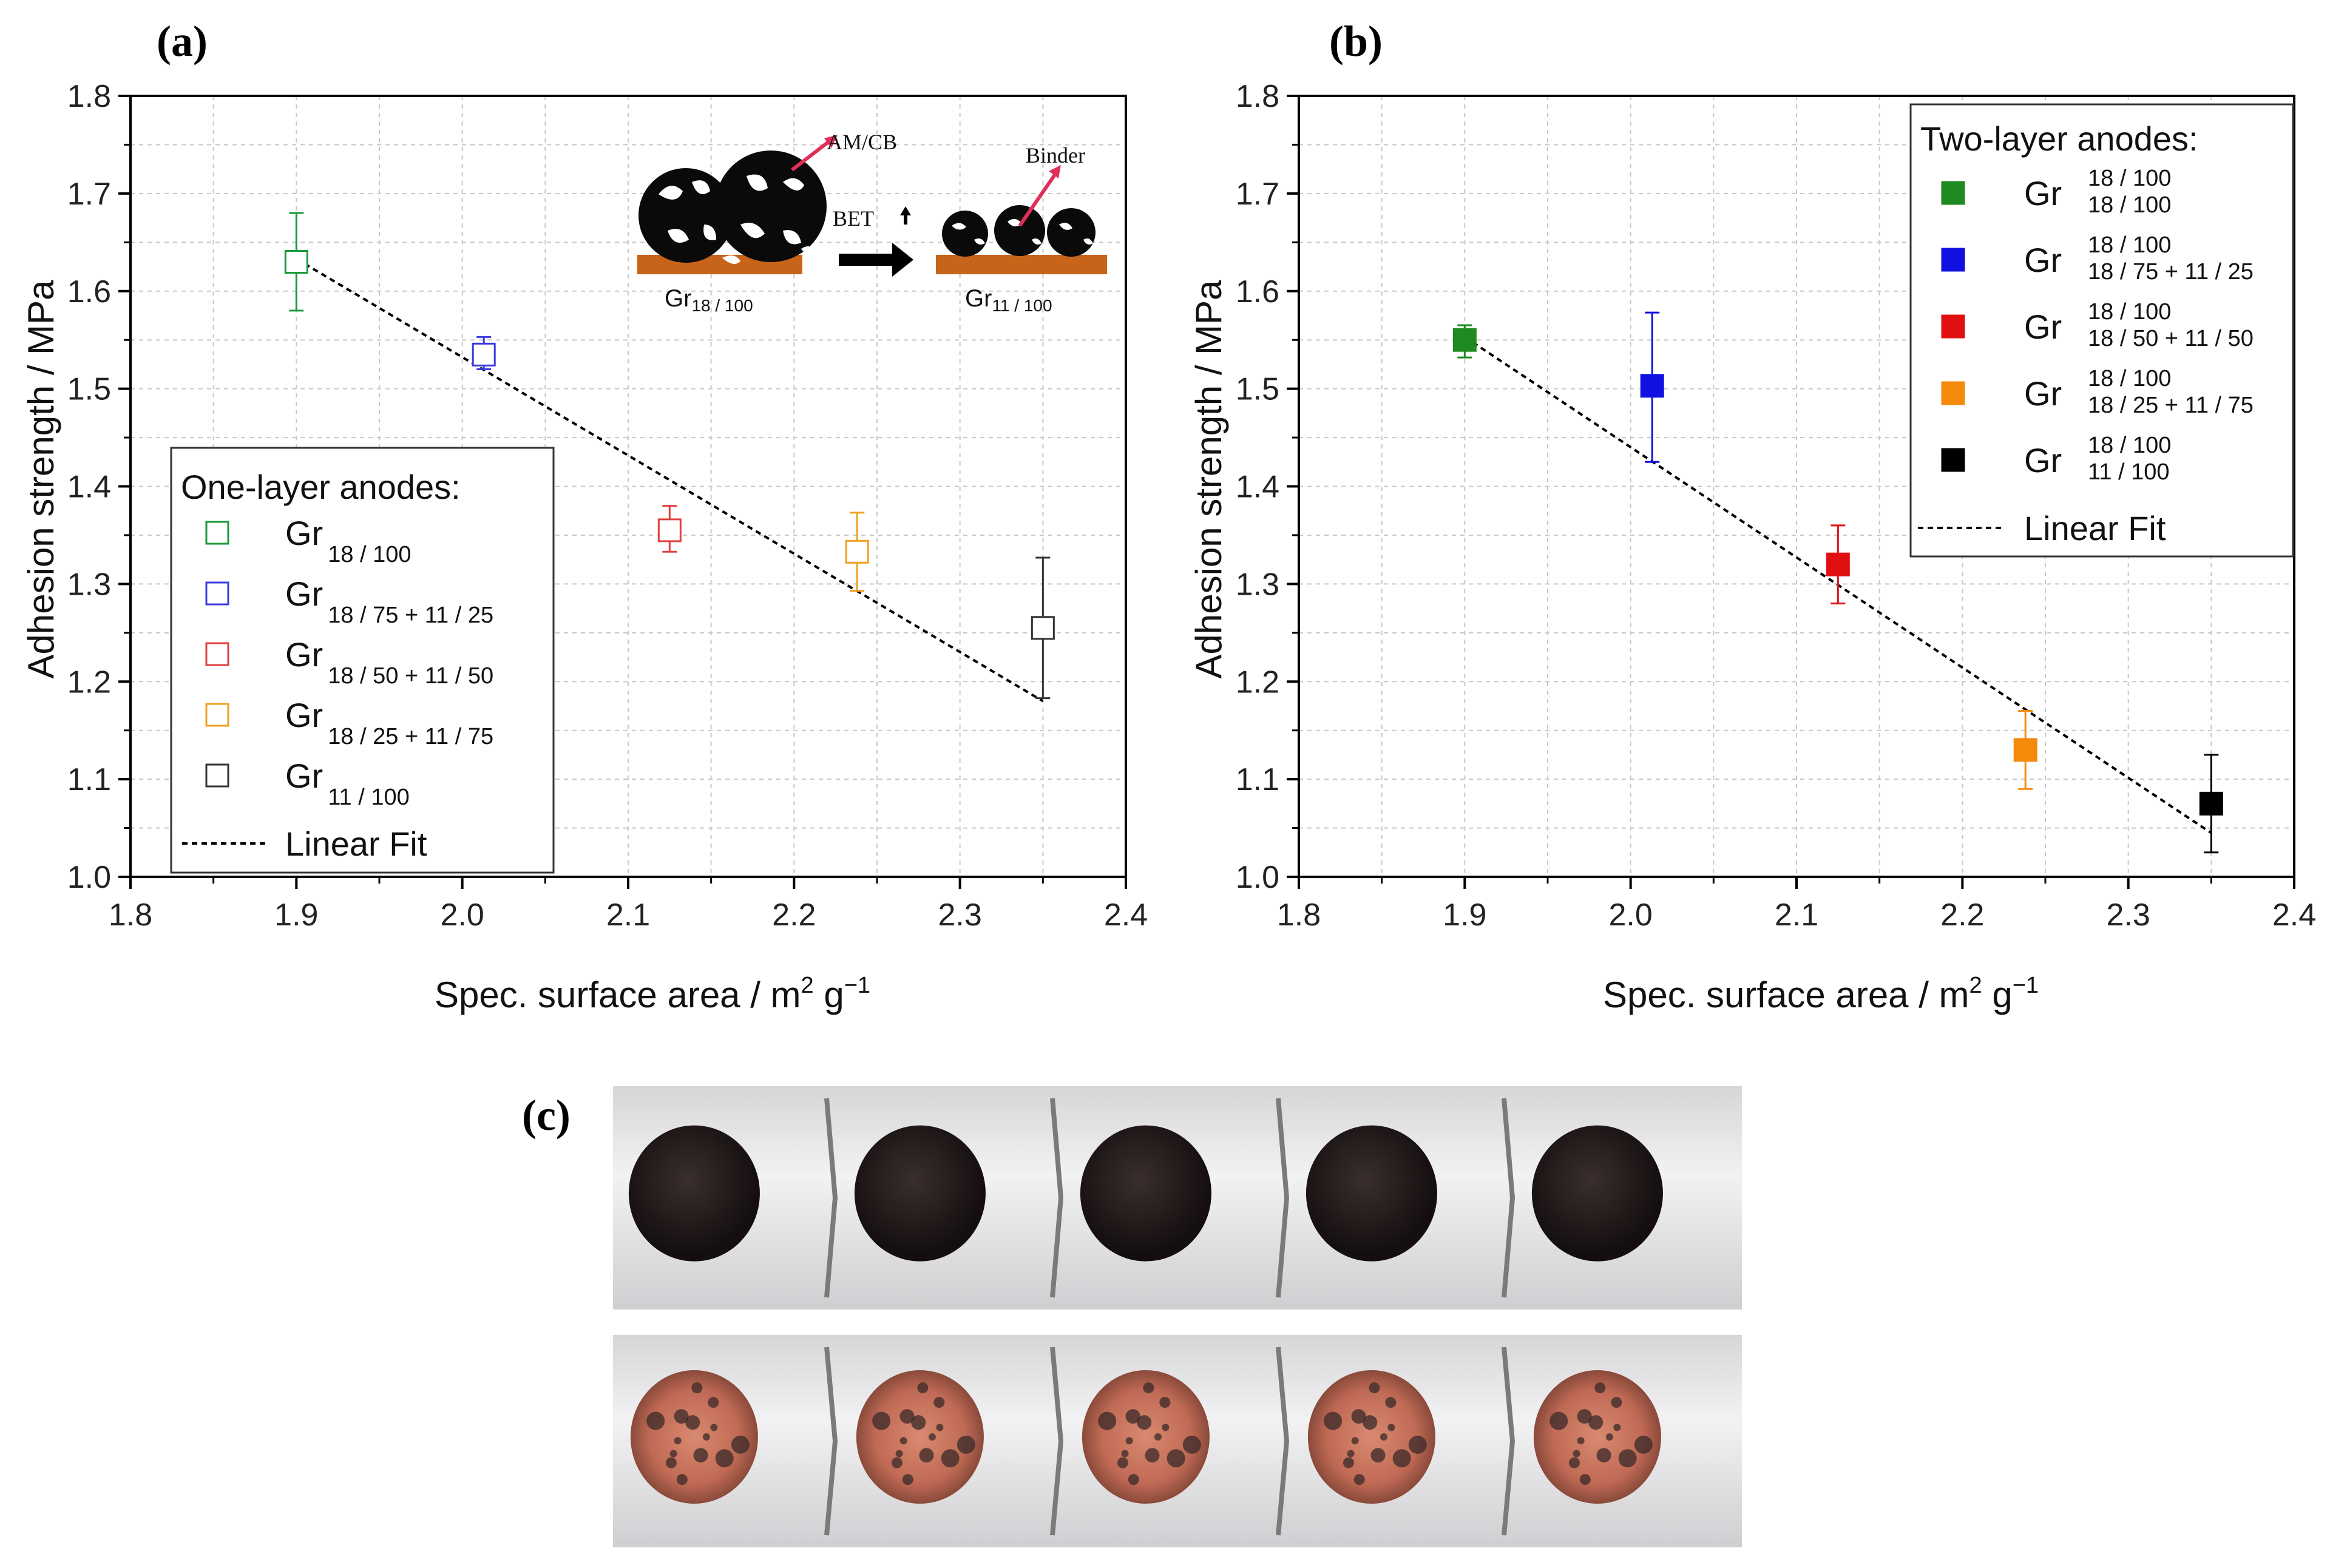 This screenshot has height=1568, width=2347. What do you see at coordinates (89, 488) in the screenshot?
I see `y-tick-label-a: 1.4` at bounding box center [89, 488].